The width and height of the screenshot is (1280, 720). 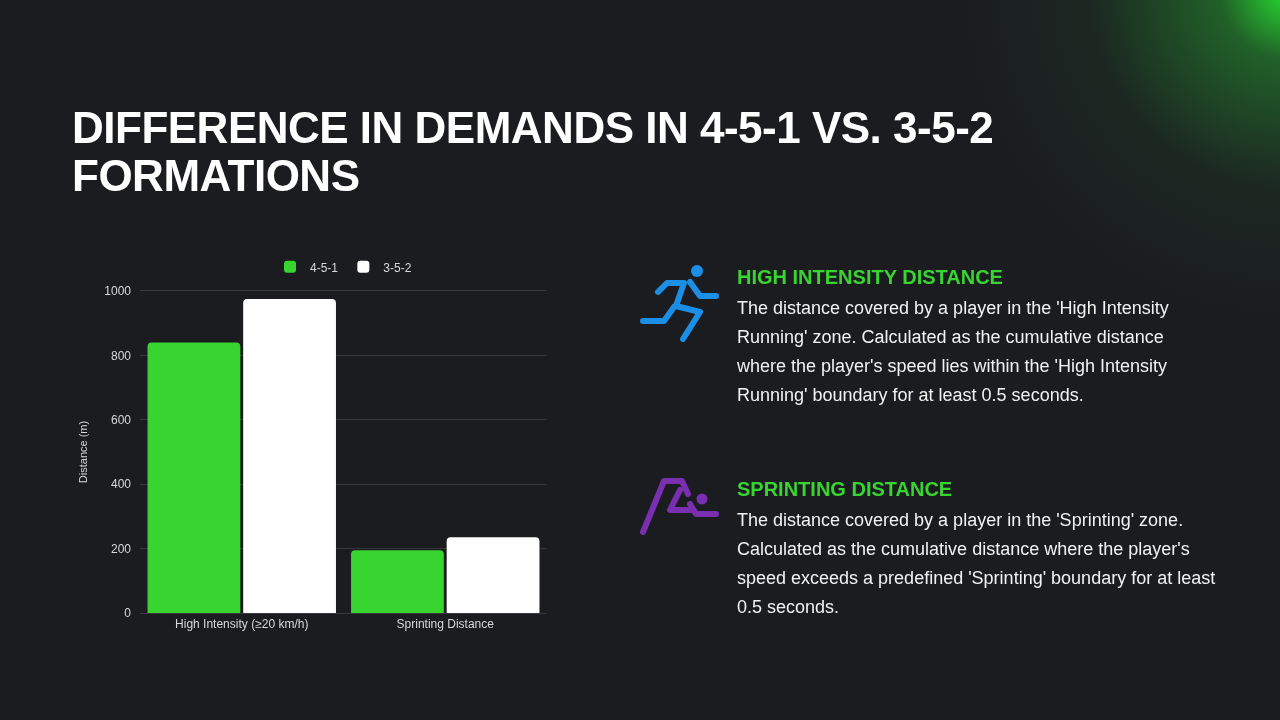 I want to click on y-tick-label: 600, so click(x=121, y=420).